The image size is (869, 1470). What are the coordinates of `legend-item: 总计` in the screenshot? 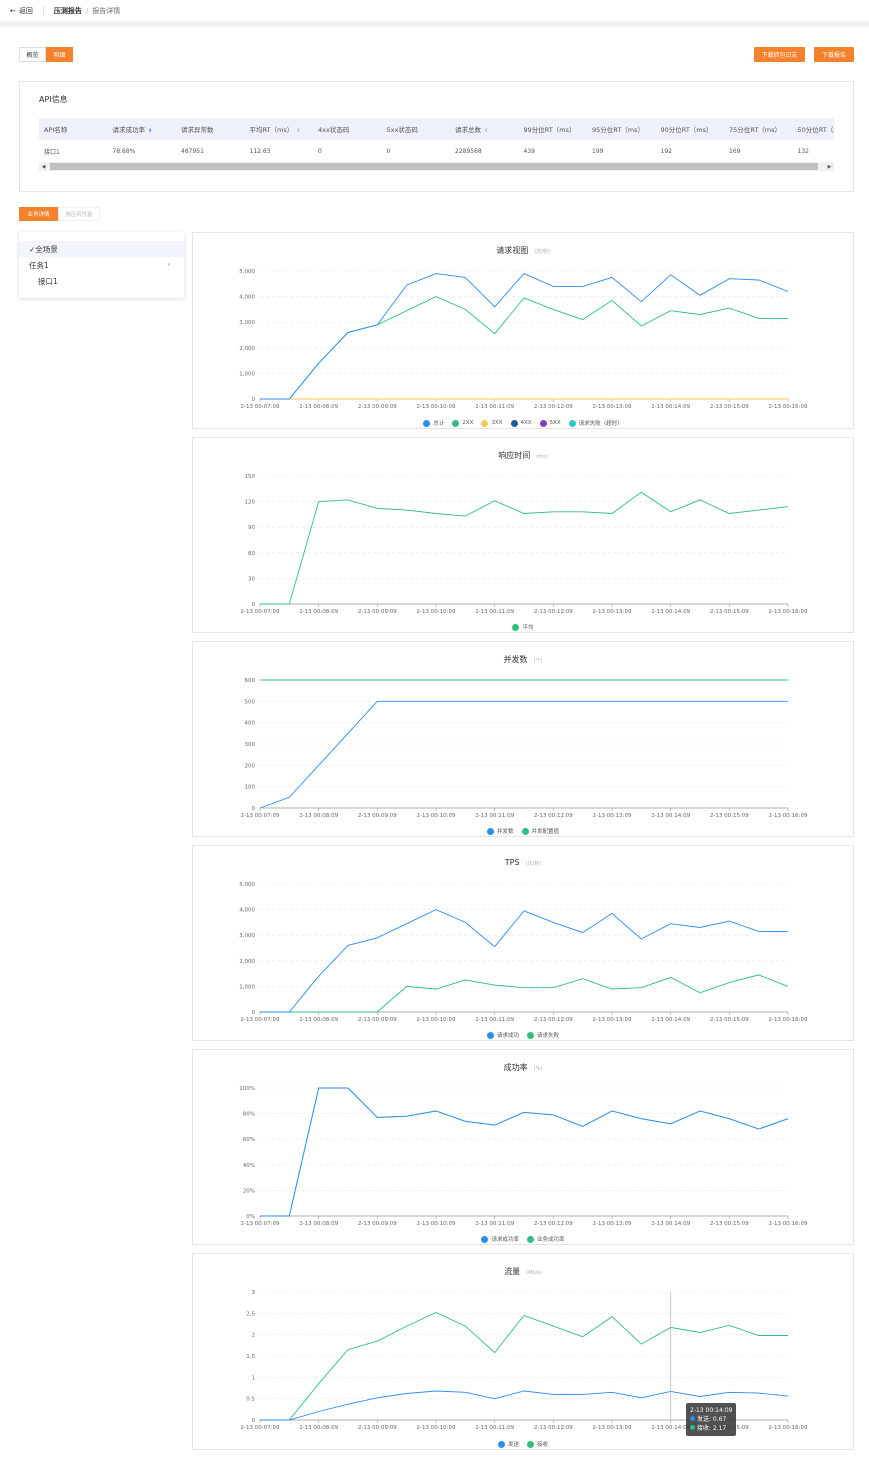 It's located at (433, 423).